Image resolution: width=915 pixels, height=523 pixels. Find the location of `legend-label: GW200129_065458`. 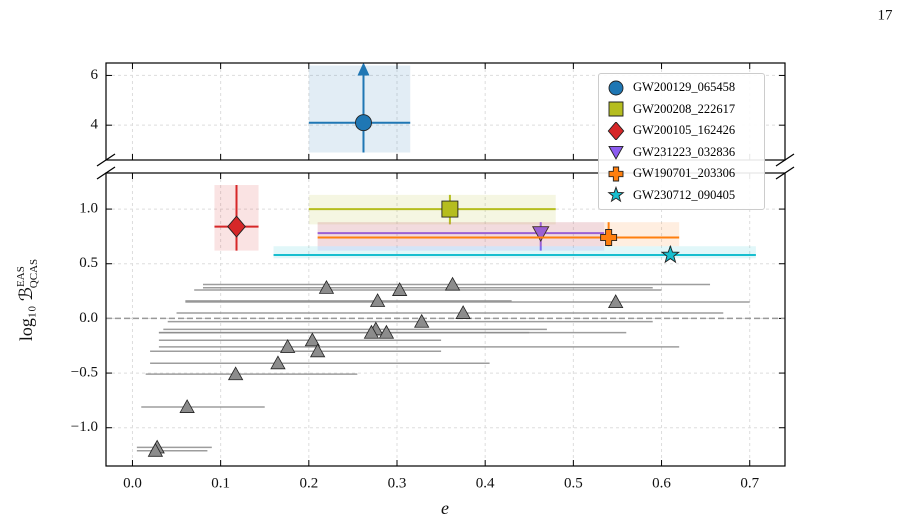

legend-label: GW200129_065458 is located at coordinates (684, 87).